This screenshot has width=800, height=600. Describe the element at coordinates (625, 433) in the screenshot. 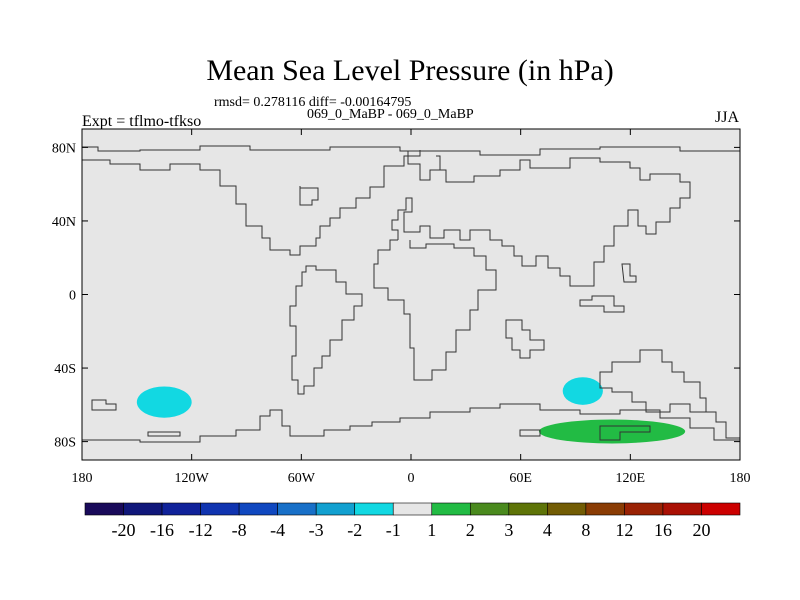

I see `coastline-ross-sea` at that location.